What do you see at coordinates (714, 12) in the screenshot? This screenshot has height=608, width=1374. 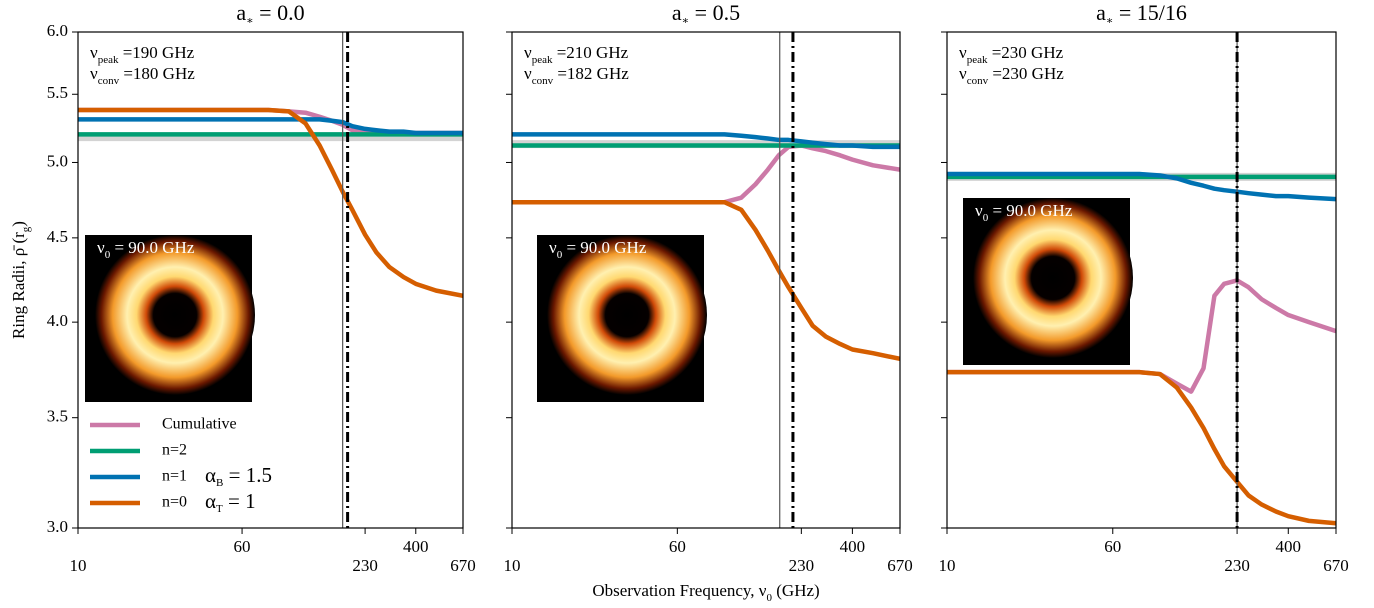 I see `panel-title-part: = 0.5` at bounding box center [714, 12].